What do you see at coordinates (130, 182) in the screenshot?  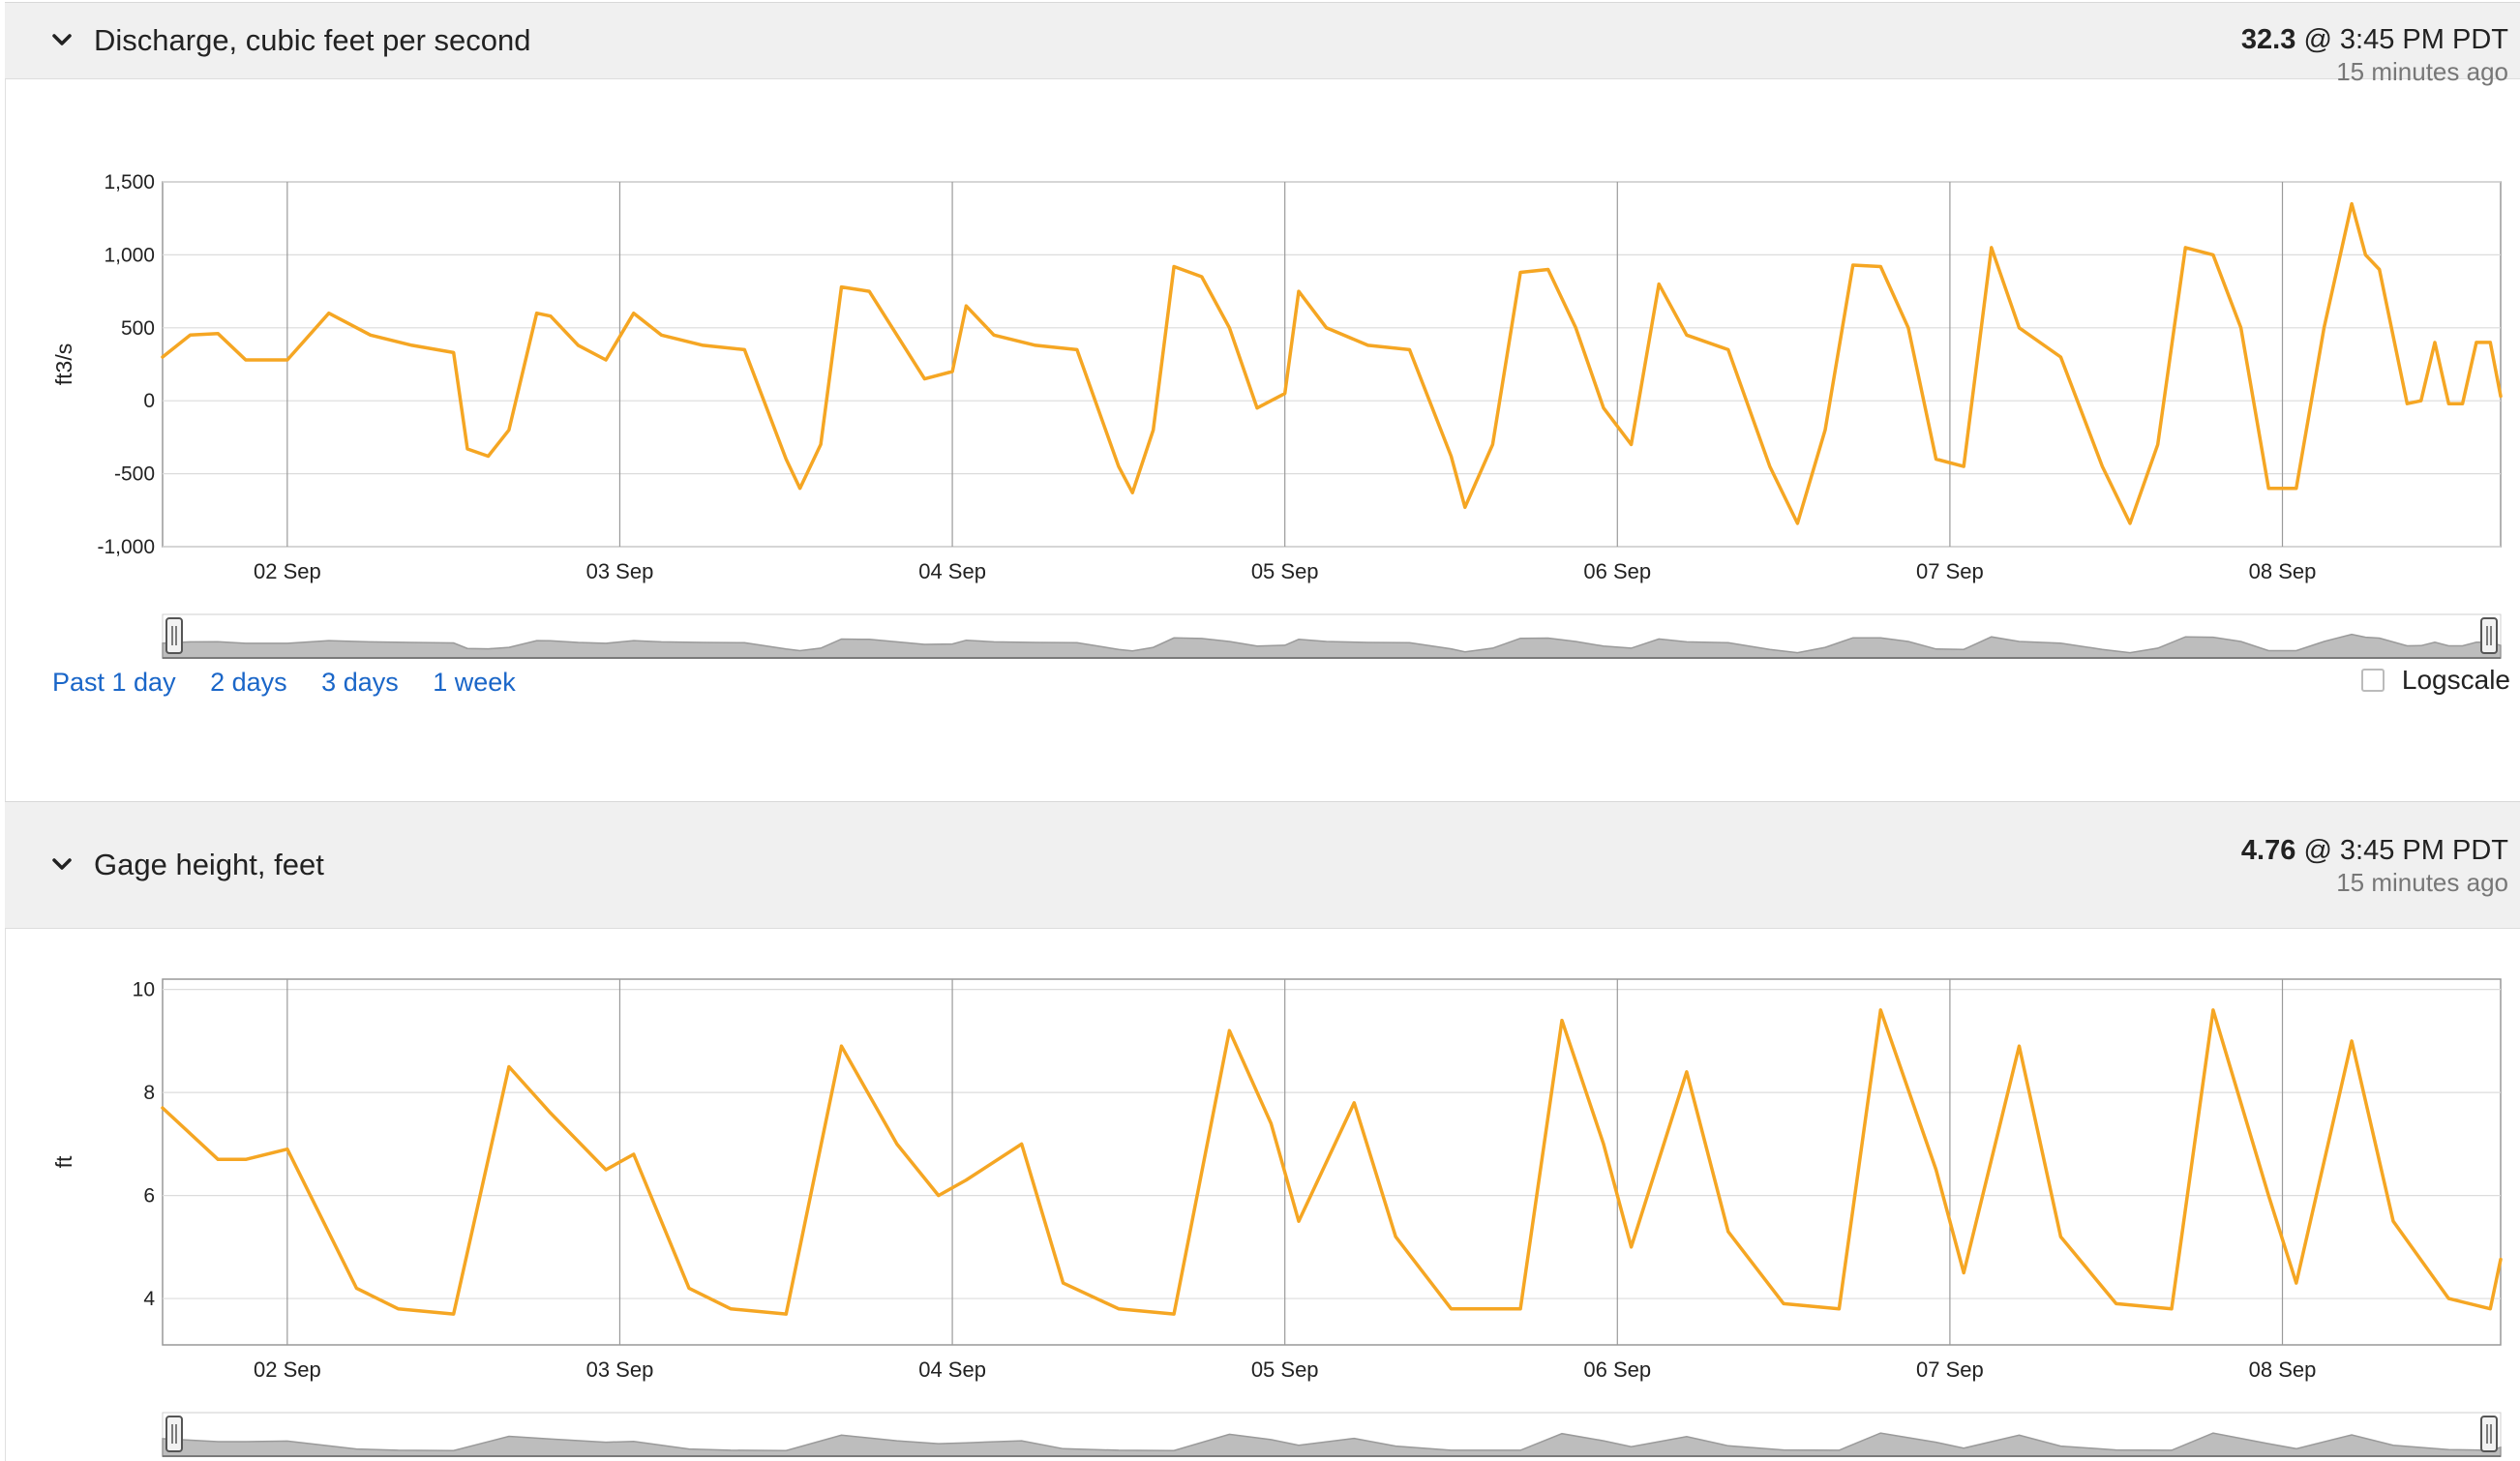 I see `y-tick-label: 1,500` at bounding box center [130, 182].